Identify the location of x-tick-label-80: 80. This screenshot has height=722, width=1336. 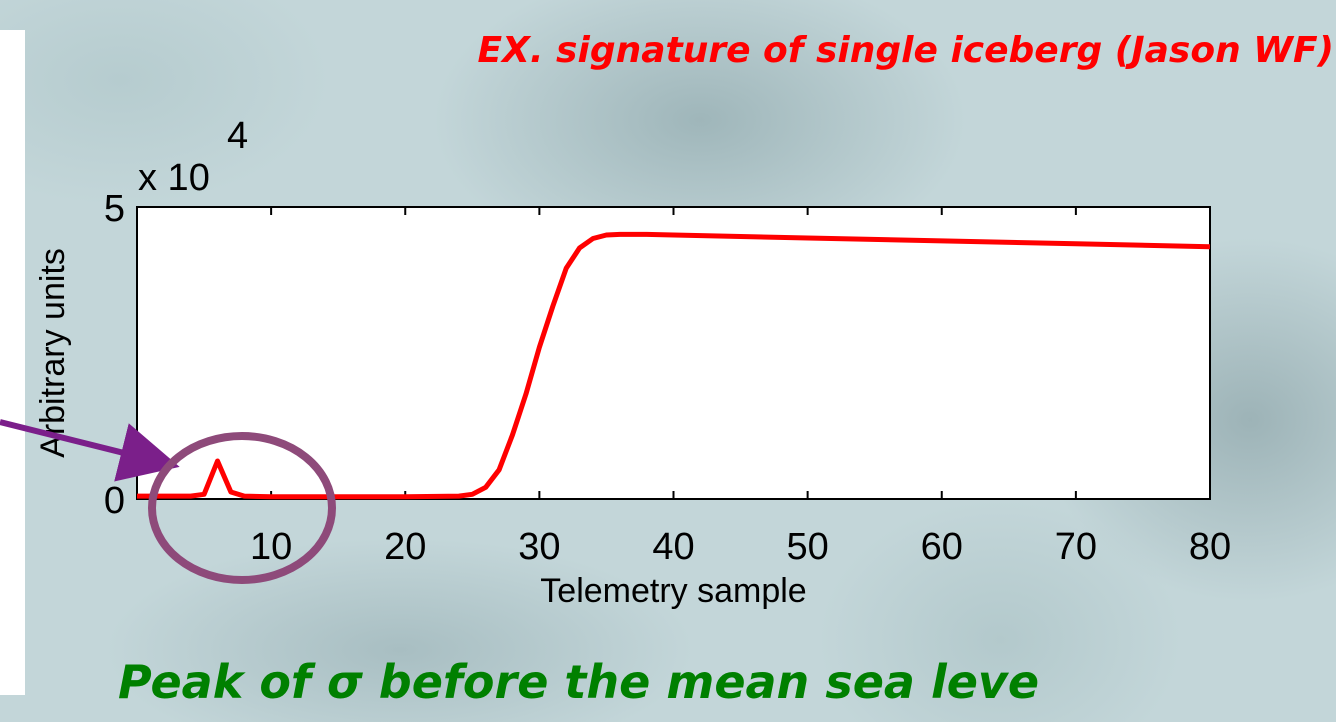
(1210, 547).